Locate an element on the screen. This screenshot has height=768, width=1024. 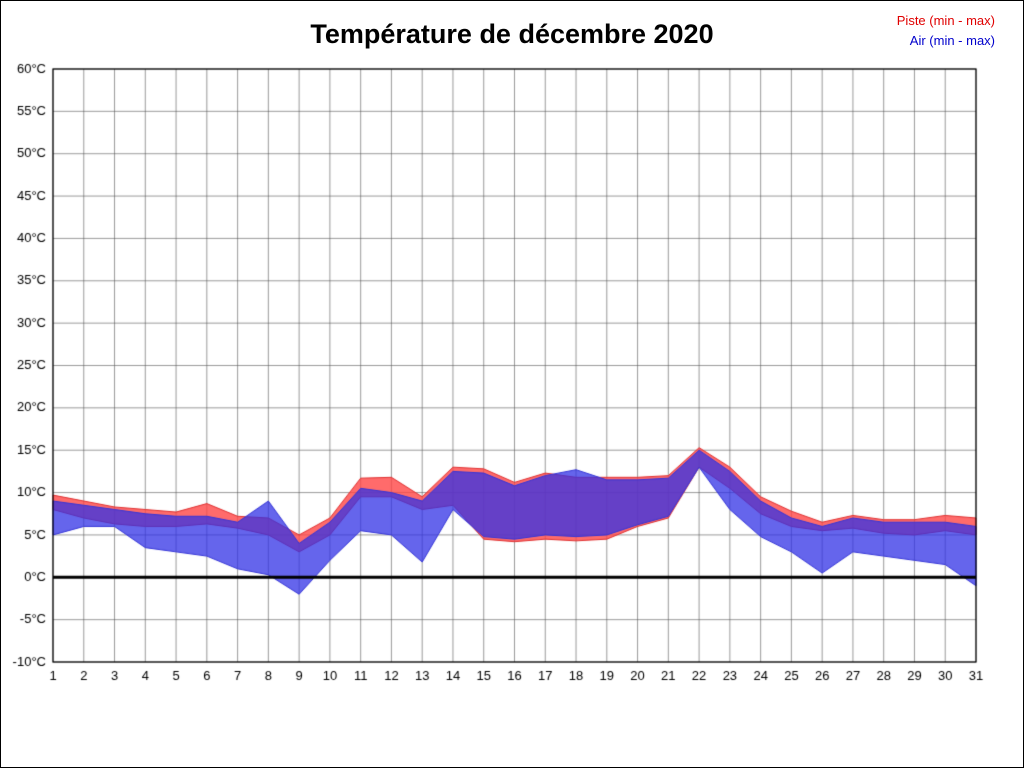
legend-air-label: Air (min - max) is located at coordinates (952, 40).